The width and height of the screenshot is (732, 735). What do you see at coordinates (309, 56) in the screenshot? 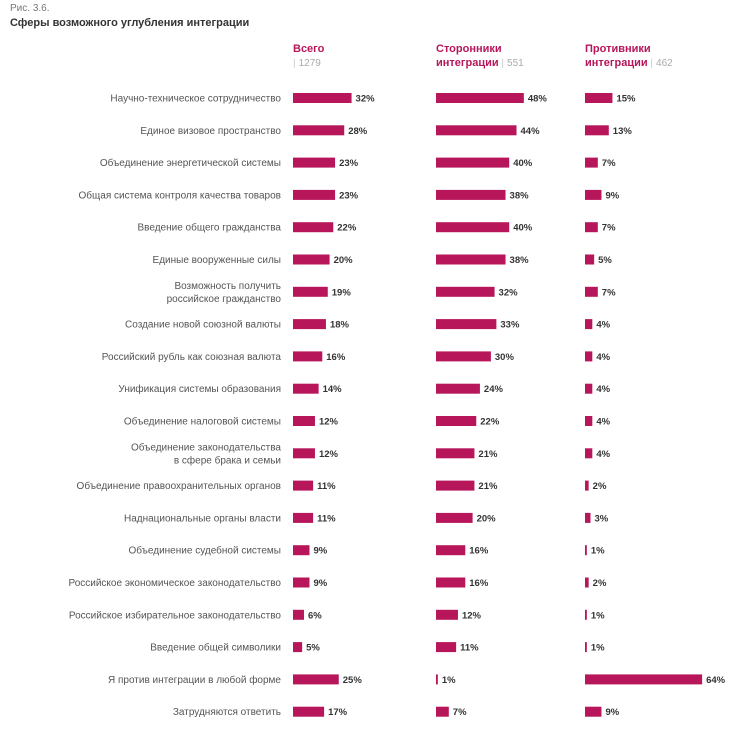
I see `column-header-total: Всего | 1279` at bounding box center [309, 56].